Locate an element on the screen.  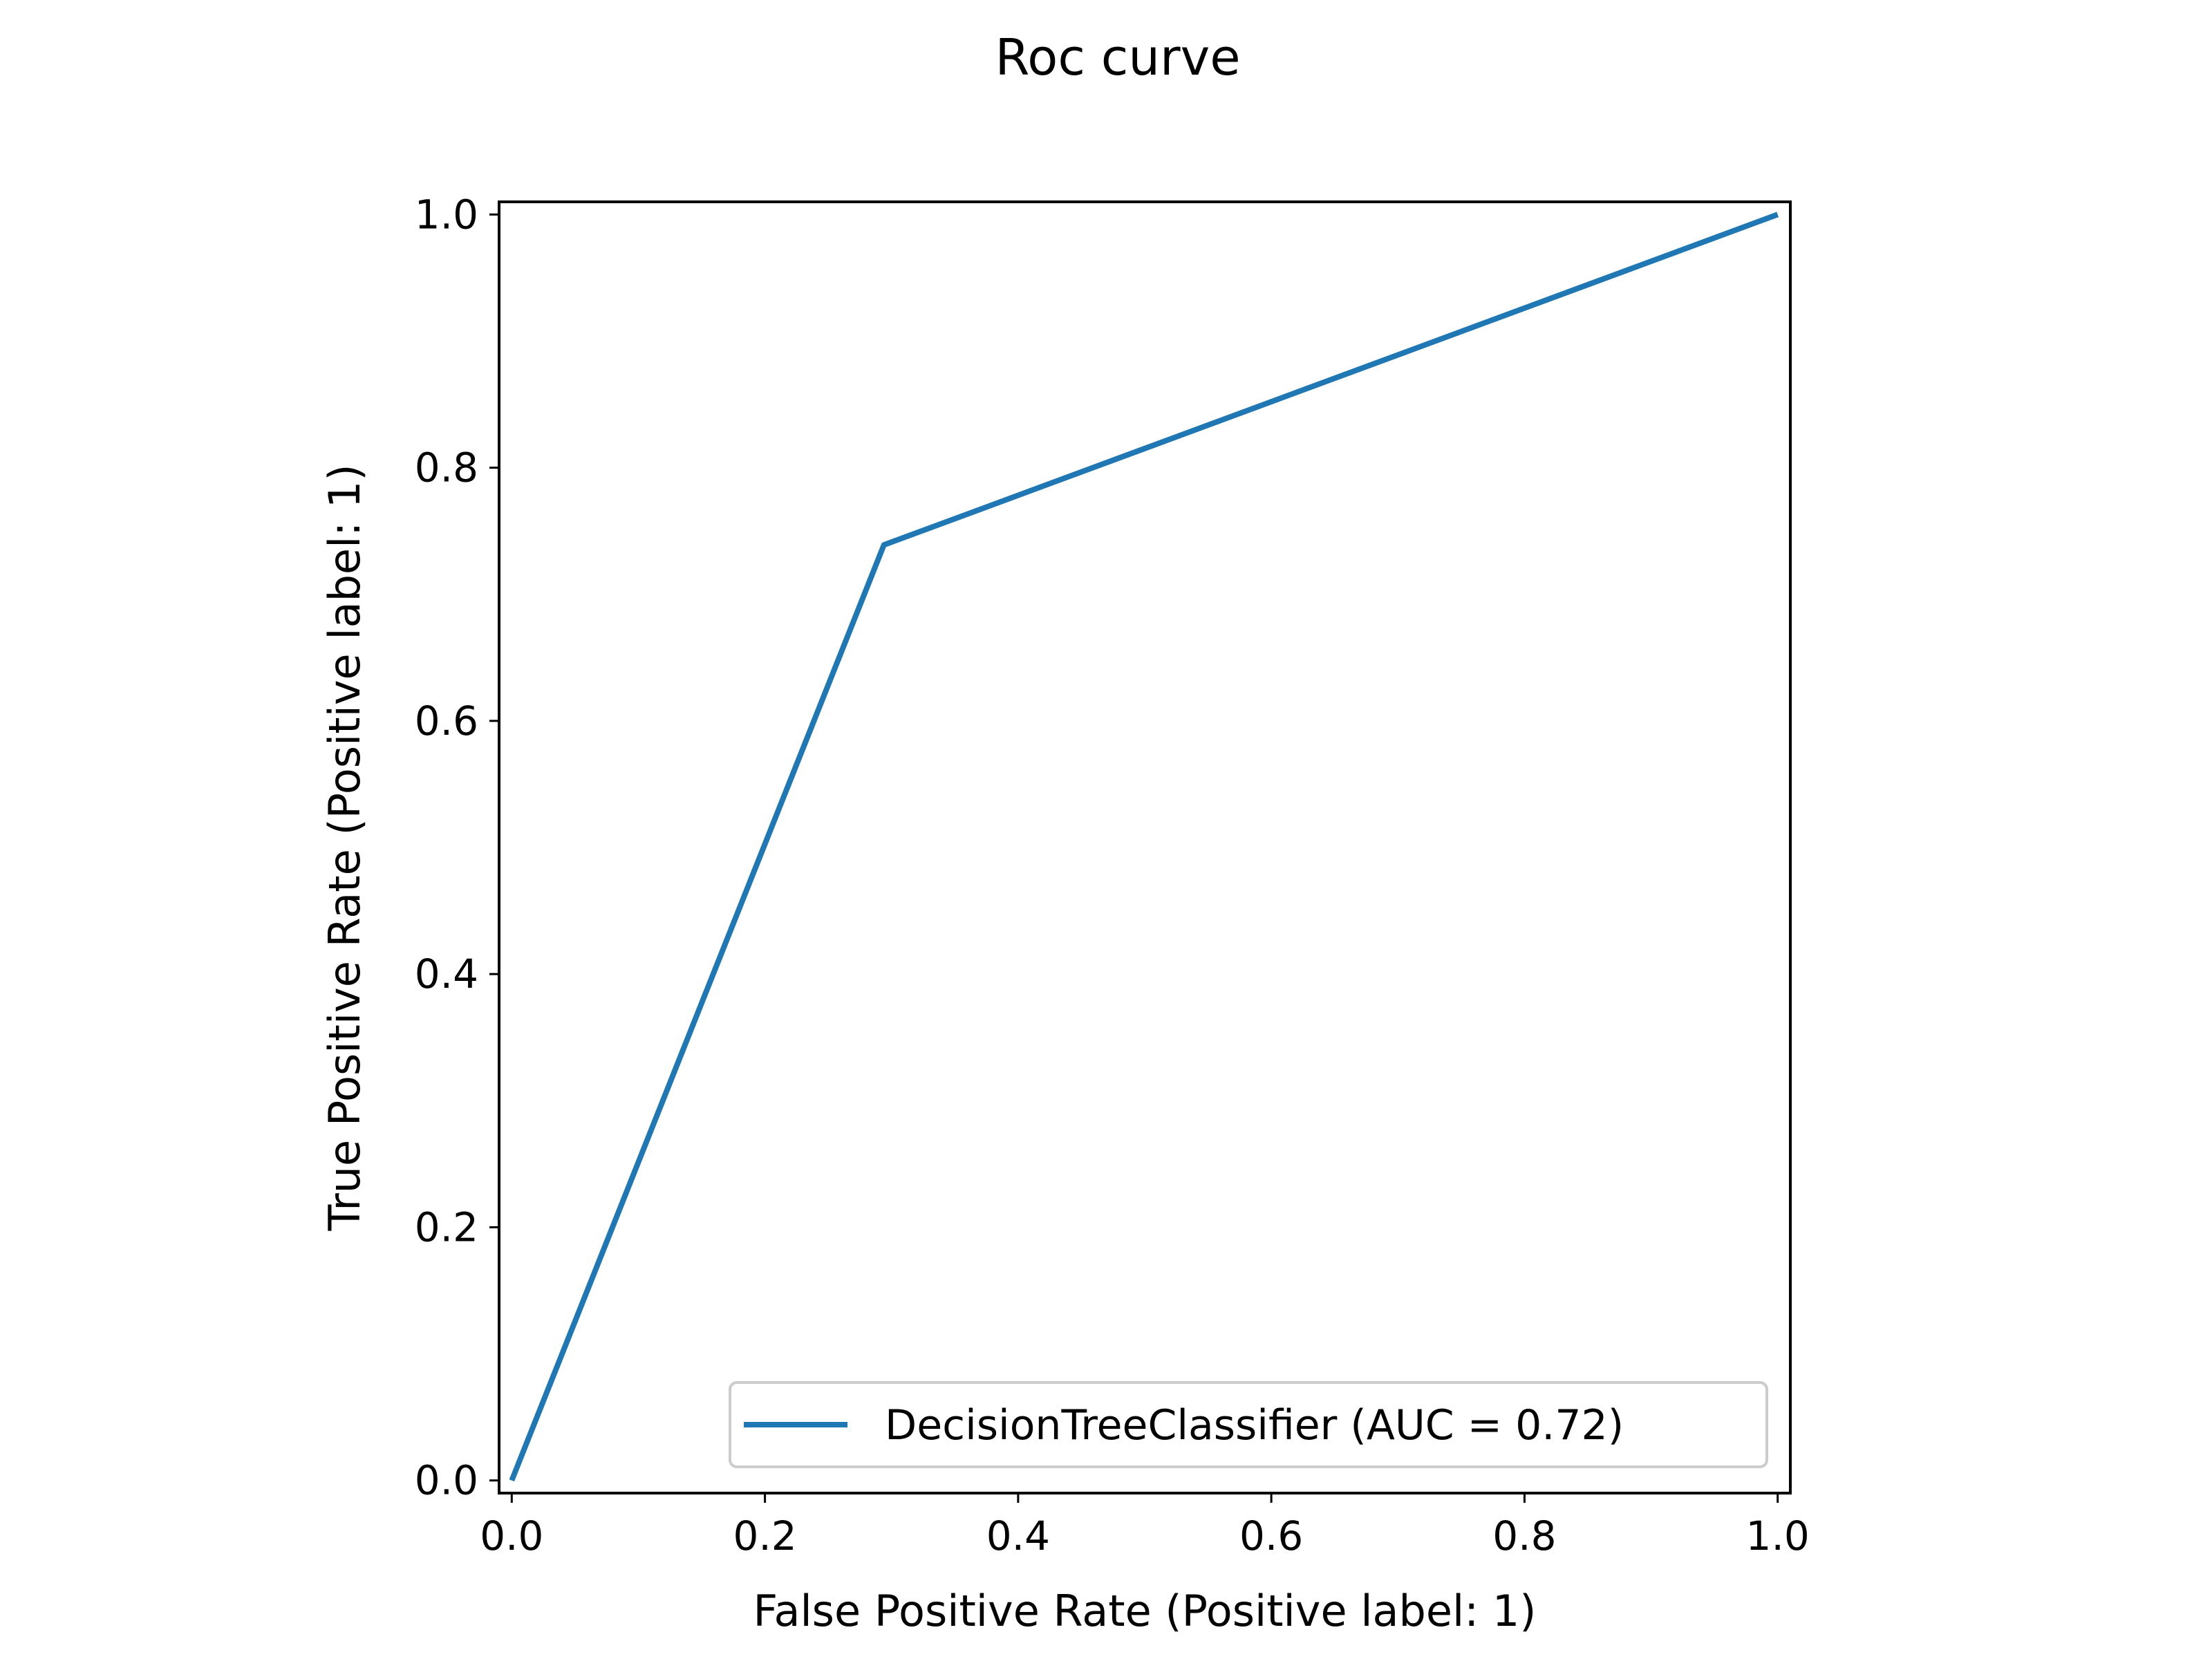
x-tick-label: 0.4 is located at coordinates (1018, 1535).